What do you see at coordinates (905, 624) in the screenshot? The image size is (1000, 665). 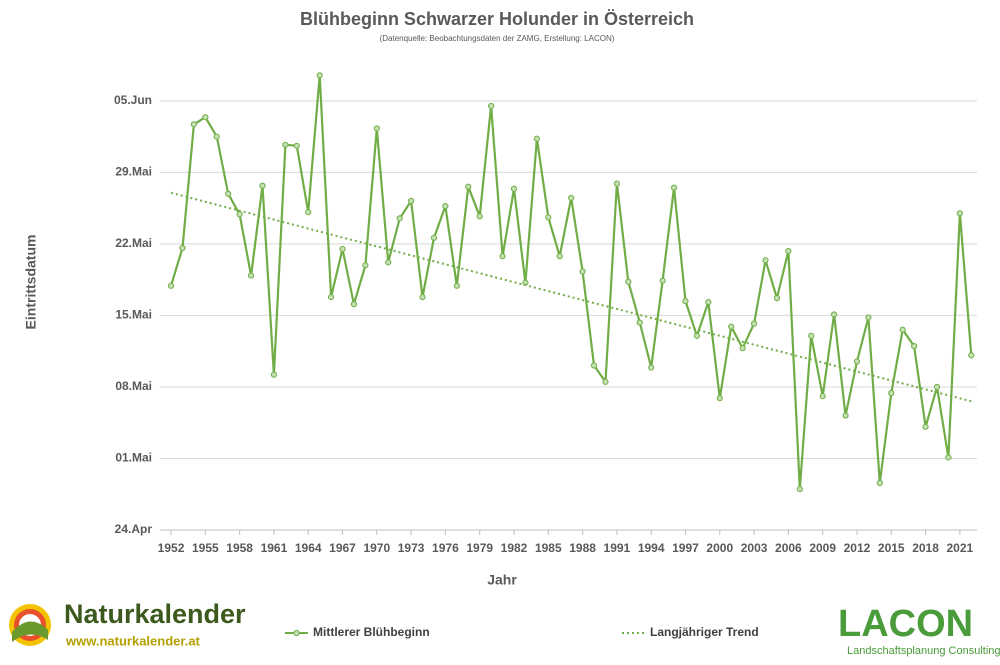 I see `logo-name: LACON` at bounding box center [905, 624].